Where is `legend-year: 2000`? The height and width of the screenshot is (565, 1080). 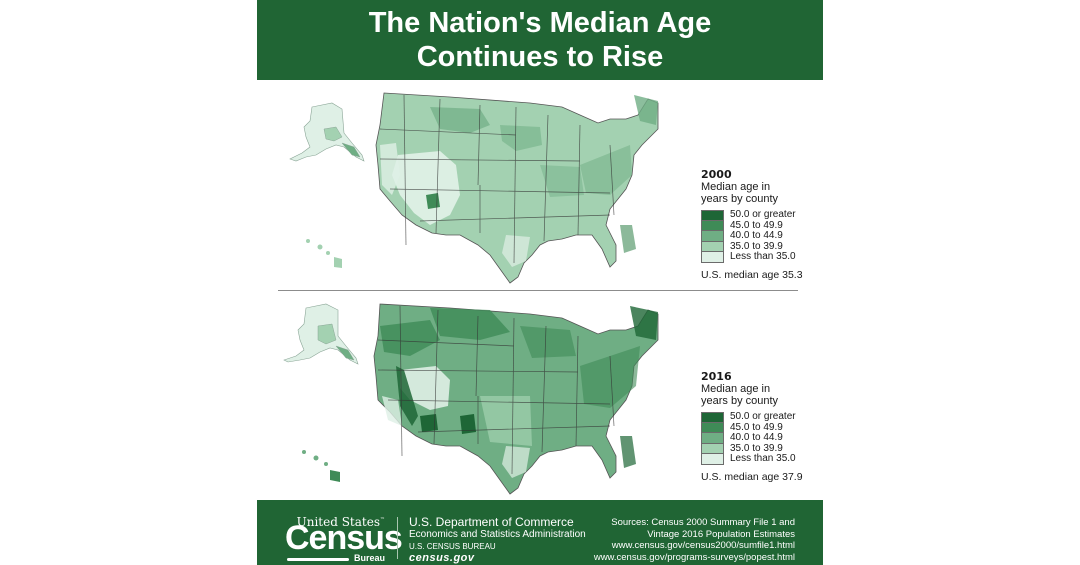
legend-year: 2000 is located at coordinates (716, 174).